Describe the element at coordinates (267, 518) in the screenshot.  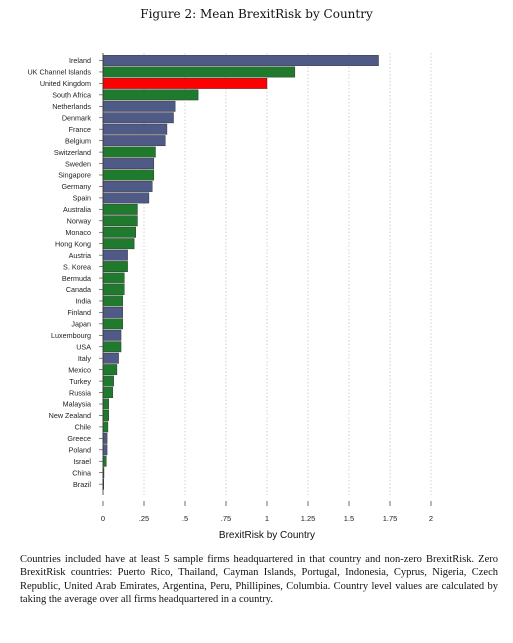
I see `x-tick-label: 1` at that location.